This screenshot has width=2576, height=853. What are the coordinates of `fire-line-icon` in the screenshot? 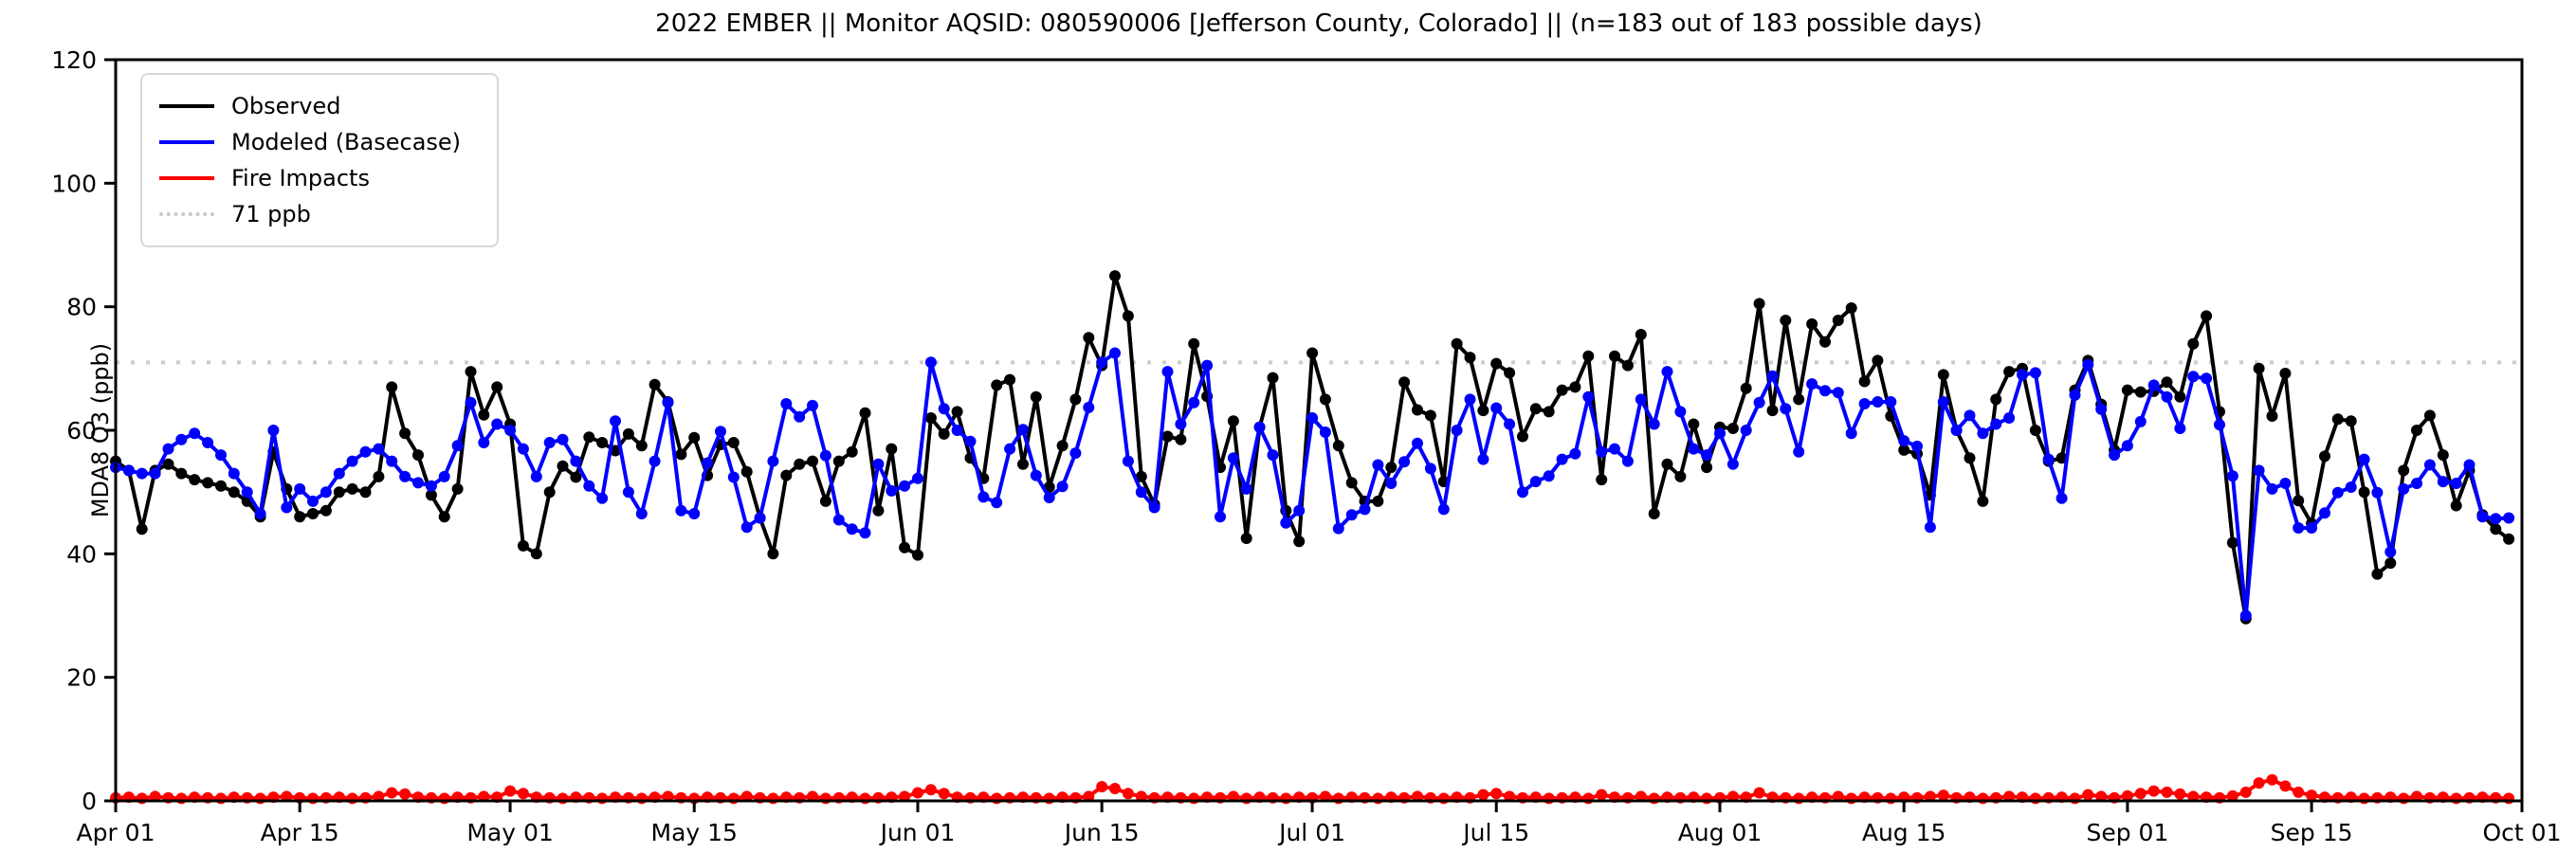 It's located at (186, 178).